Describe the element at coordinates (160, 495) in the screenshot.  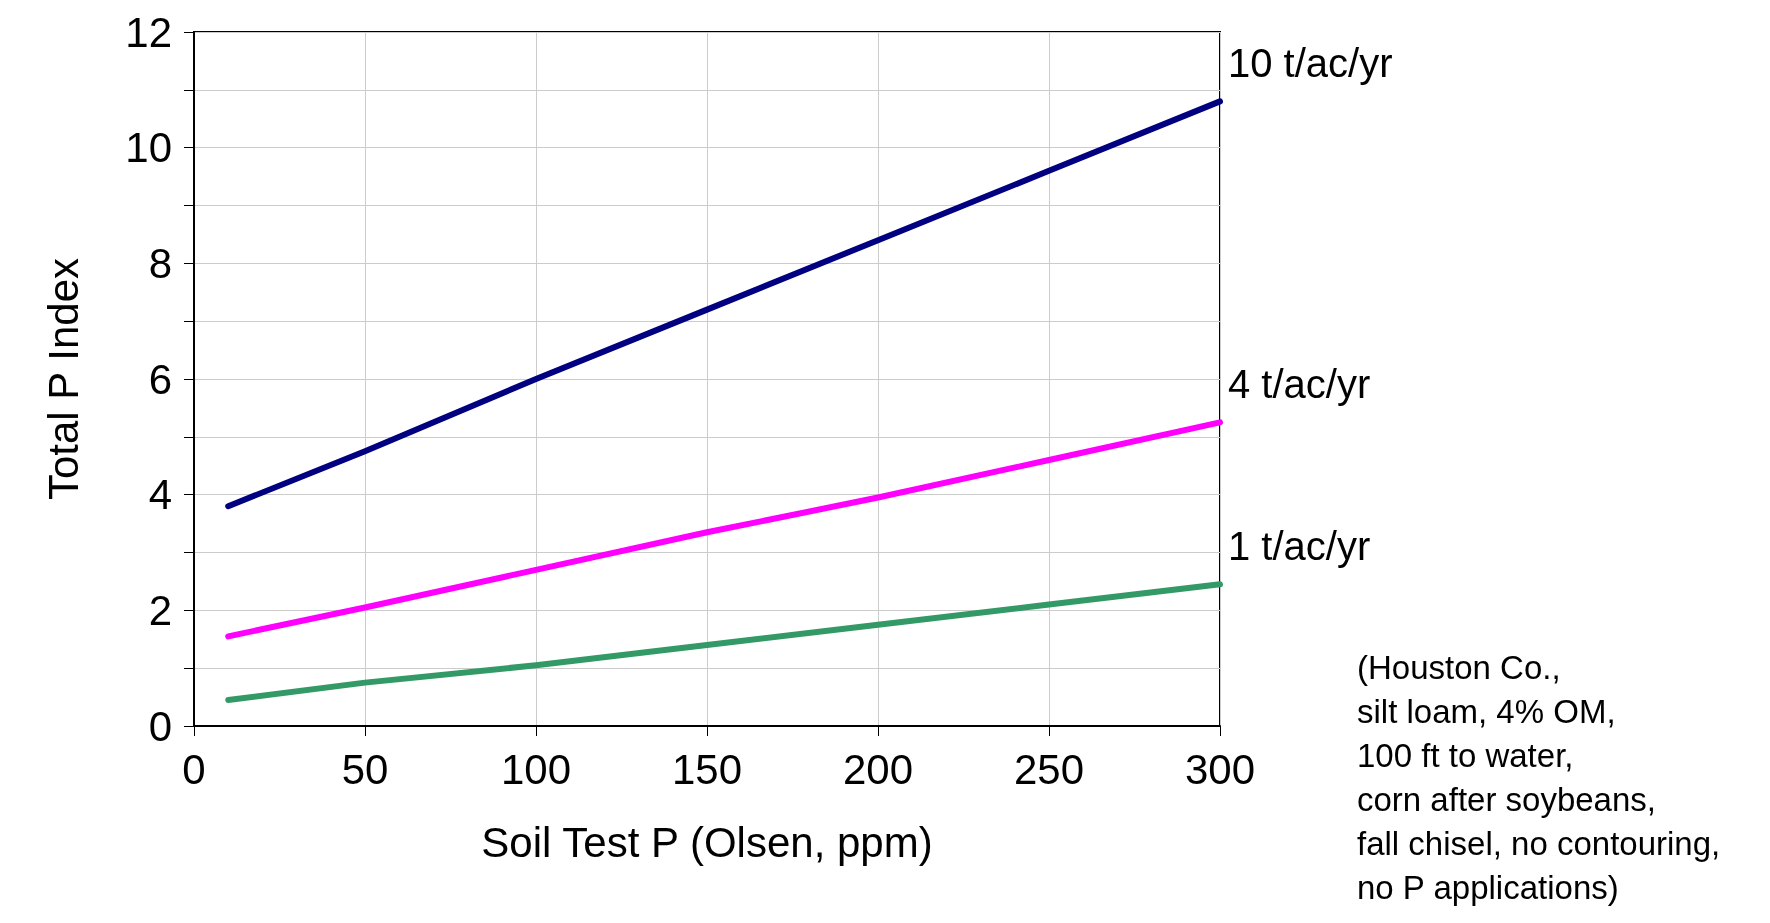
I see `y-tick-label: 4` at that location.